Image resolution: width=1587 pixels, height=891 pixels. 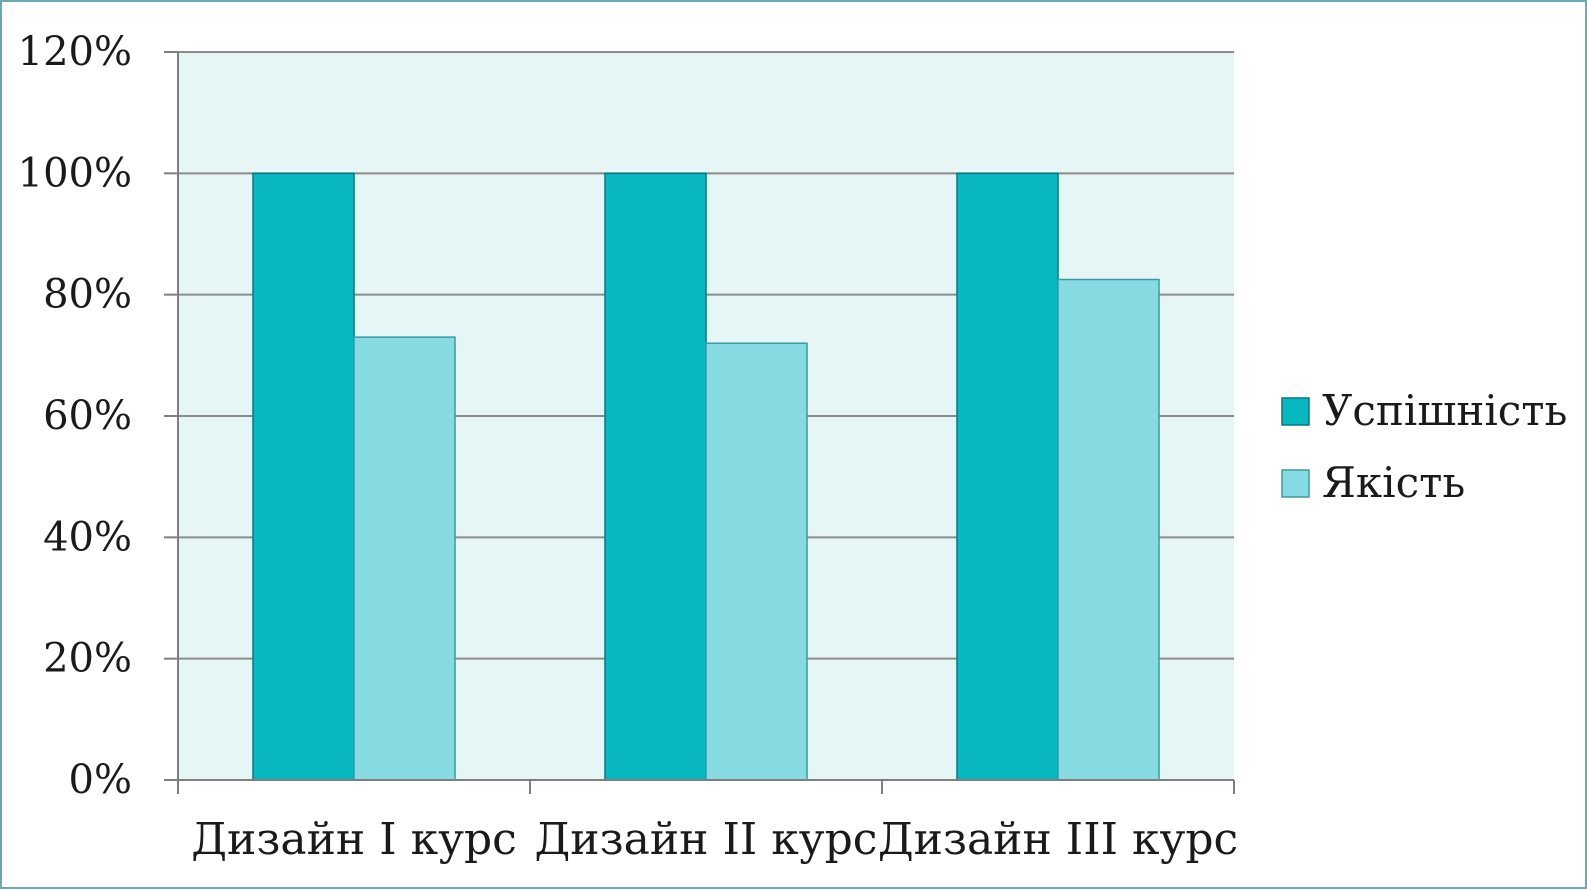 What do you see at coordinates (87, 659) in the screenshot?
I see `y-tick-label: 20%` at bounding box center [87, 659].